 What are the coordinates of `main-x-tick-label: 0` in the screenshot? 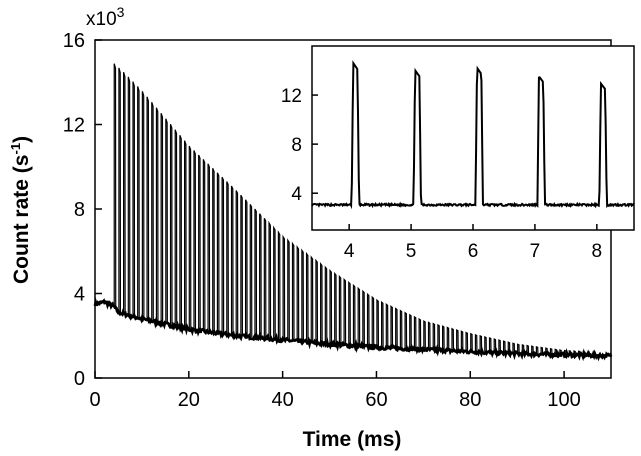 It's located at (94, 400).